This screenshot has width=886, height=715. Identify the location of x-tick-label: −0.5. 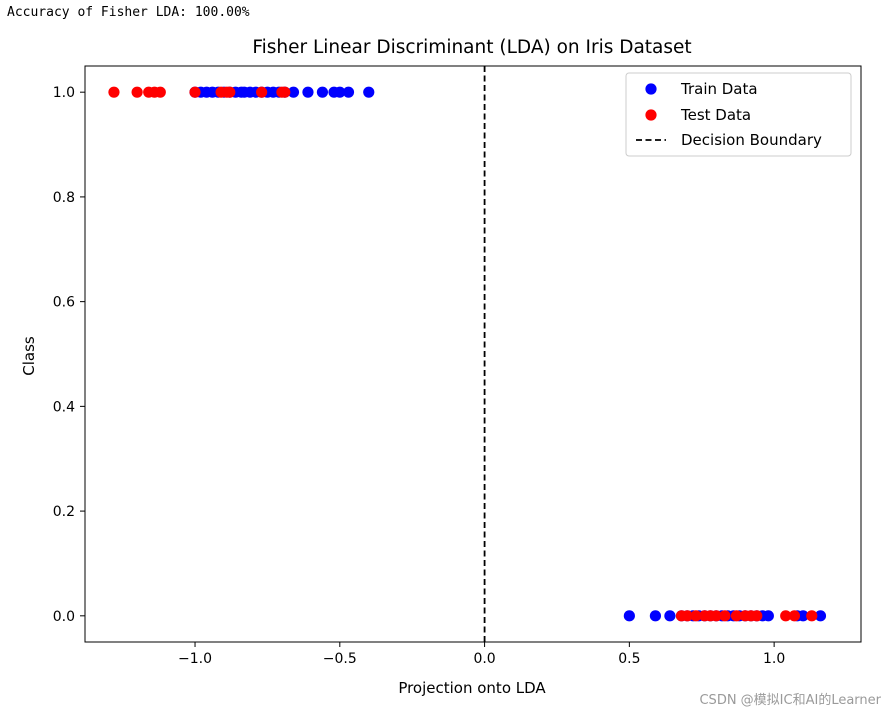
(340, 659).